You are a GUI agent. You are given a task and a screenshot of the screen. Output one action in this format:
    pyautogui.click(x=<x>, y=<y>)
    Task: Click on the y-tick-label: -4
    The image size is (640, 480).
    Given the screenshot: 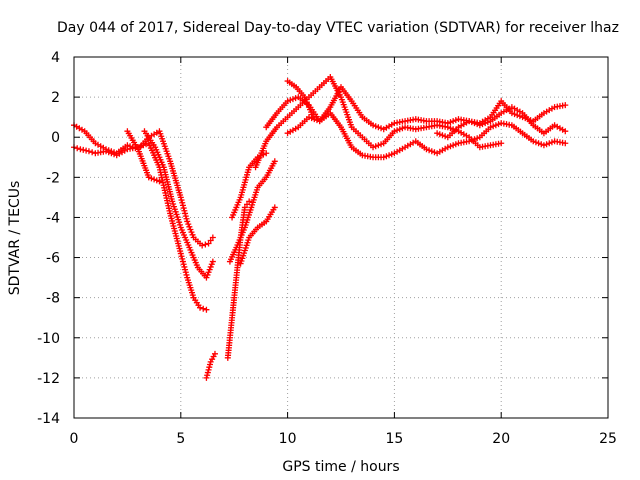 What is the action you would take?
    pyautogui.click(x=53, y=218)
    